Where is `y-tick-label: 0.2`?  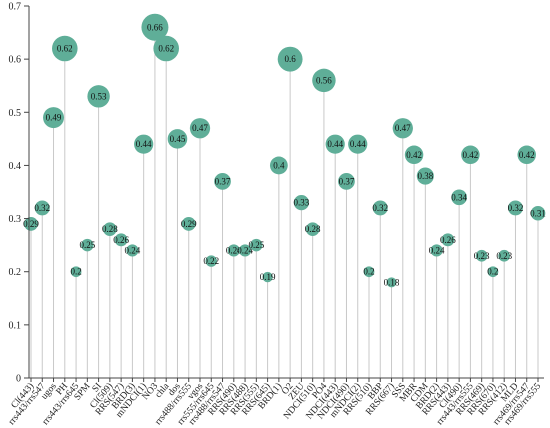 y-tick-label: 0.2 is located at coordinates (15, 272).